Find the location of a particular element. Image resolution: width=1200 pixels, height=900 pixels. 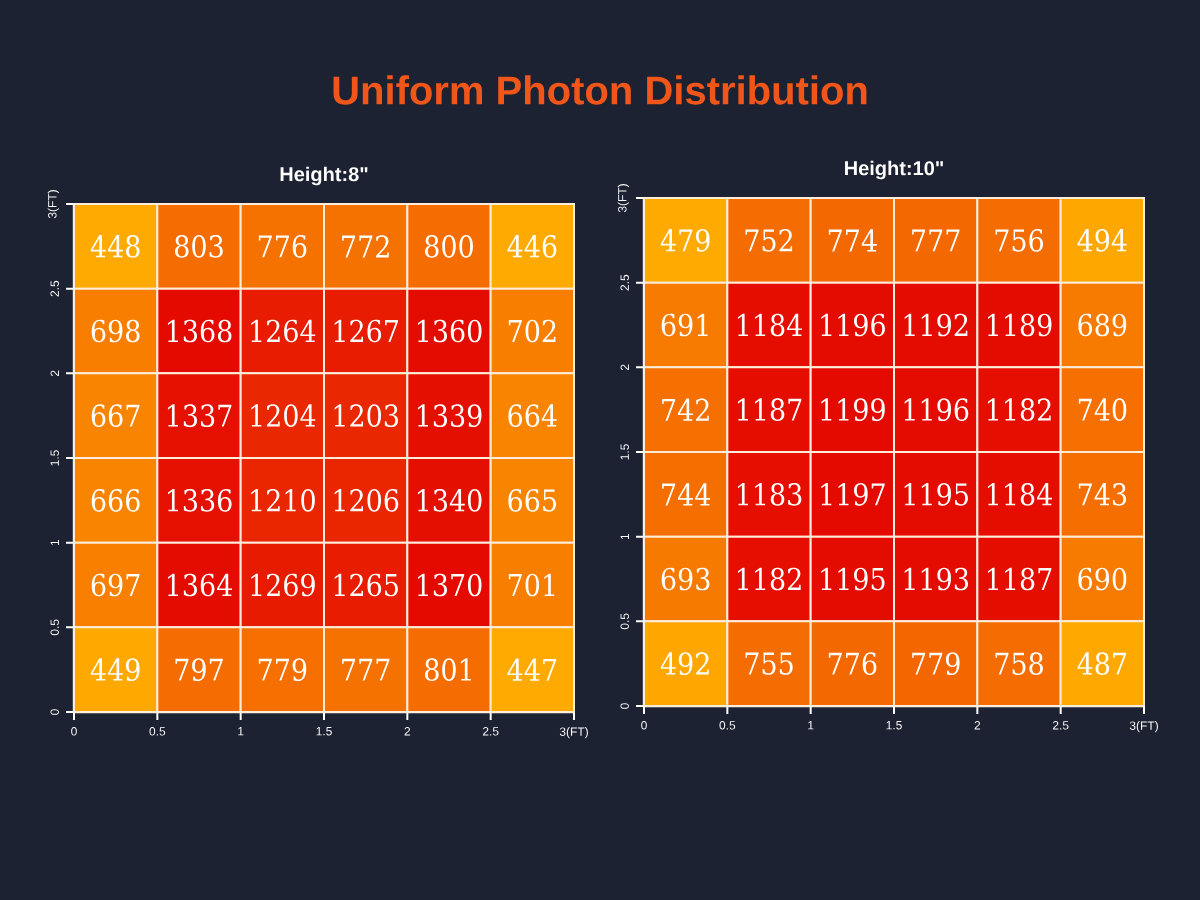

data-label: 664 is located at coordinates (532, 416).